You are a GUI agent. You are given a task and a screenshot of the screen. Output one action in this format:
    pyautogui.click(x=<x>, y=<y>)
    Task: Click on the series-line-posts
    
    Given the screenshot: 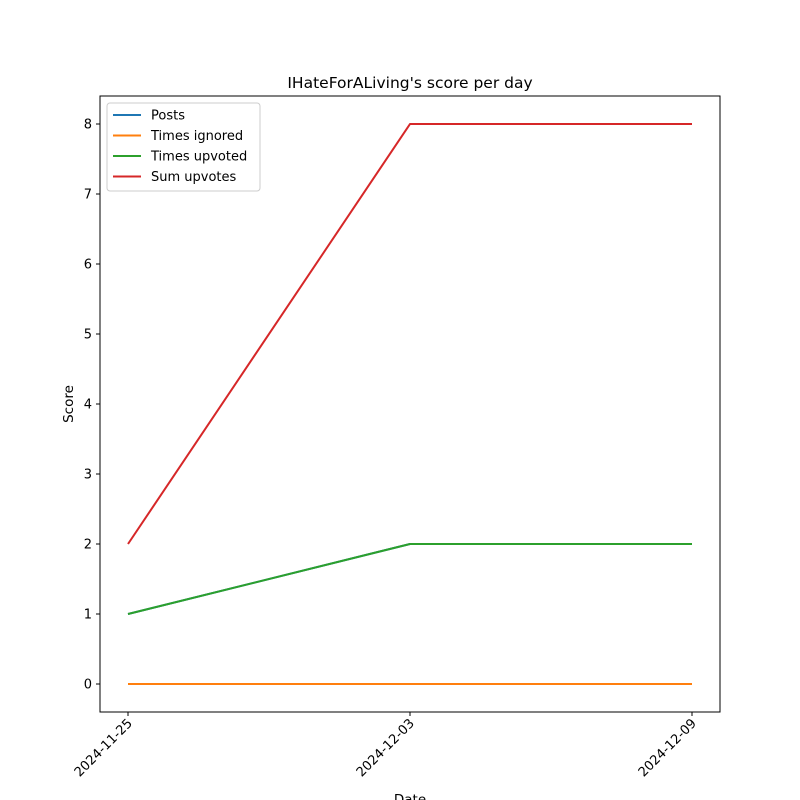 What is the action you would take?
    pyautogui.click(x=409, y=579)
    